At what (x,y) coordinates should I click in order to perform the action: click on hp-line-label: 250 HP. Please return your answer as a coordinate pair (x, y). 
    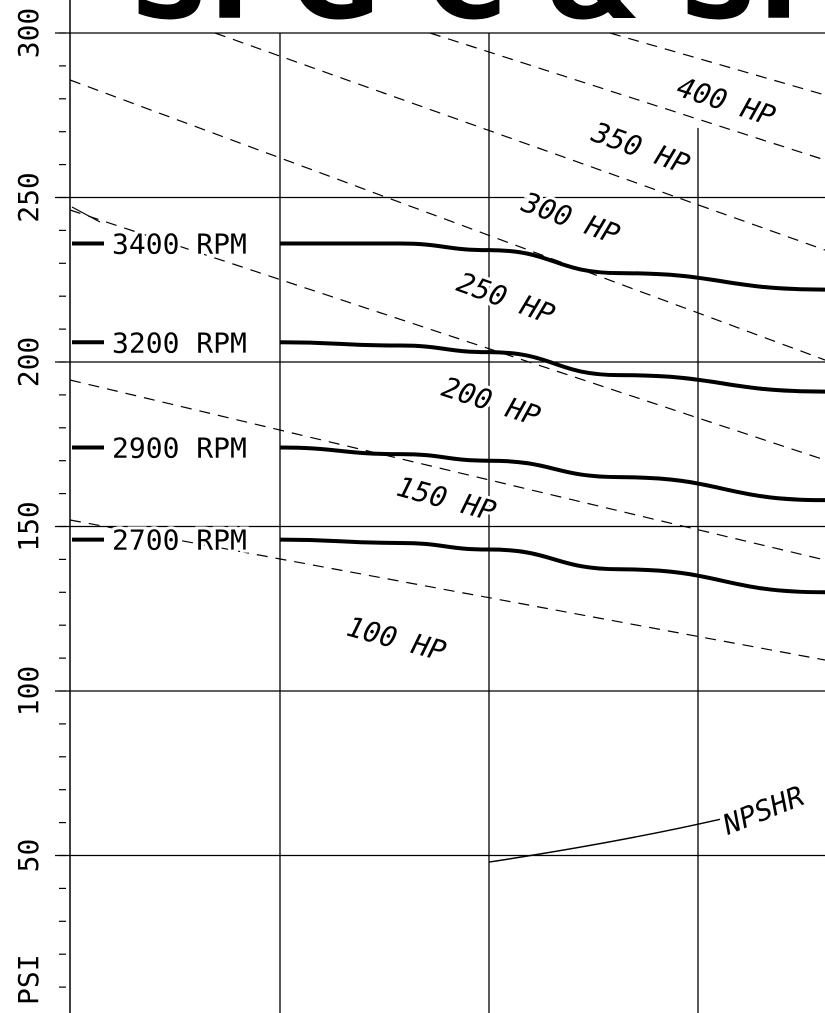
    Looking at the image, I should click on (506, 299).